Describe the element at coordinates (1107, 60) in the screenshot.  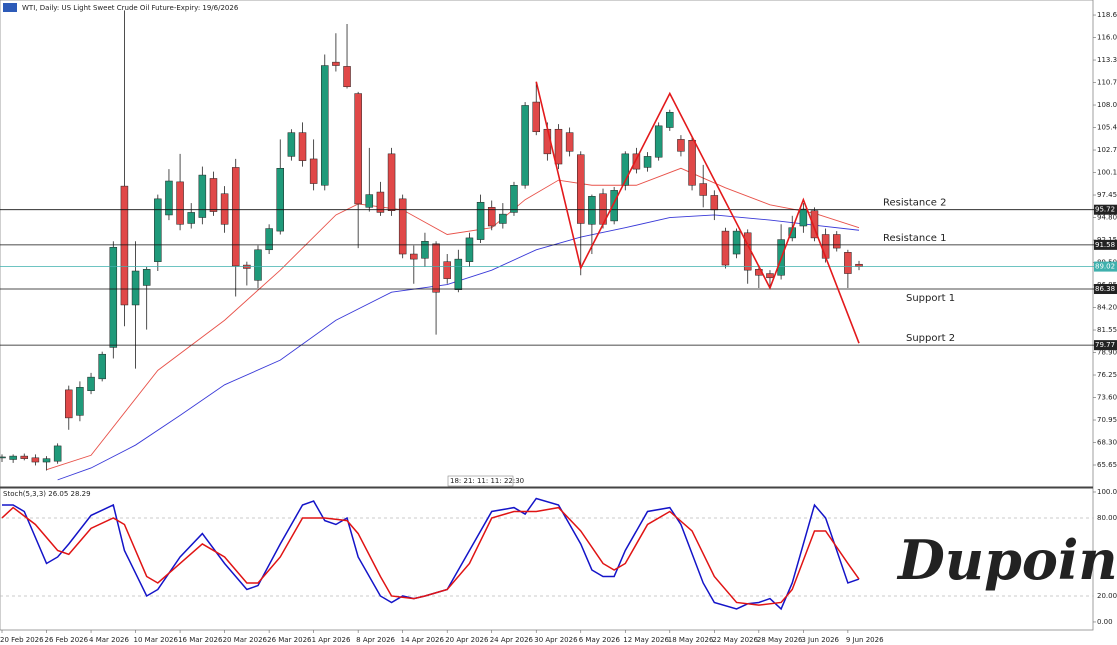
I see `y-tick-label: 113.35` at that location.